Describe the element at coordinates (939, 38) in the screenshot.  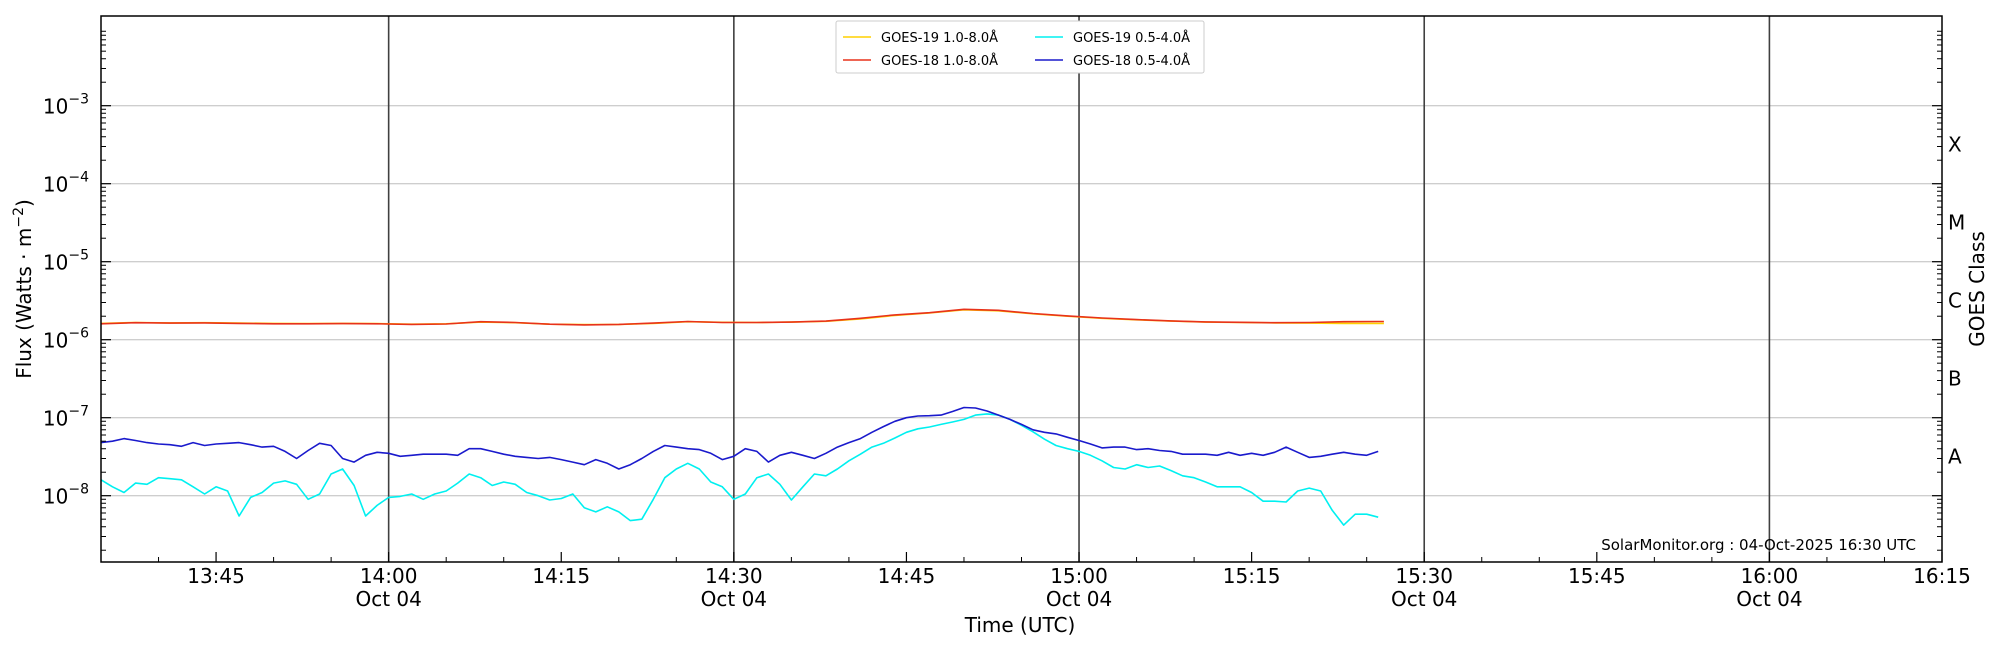
I see `legend-label: GOES-19 1.0-8.0Å` at that location.